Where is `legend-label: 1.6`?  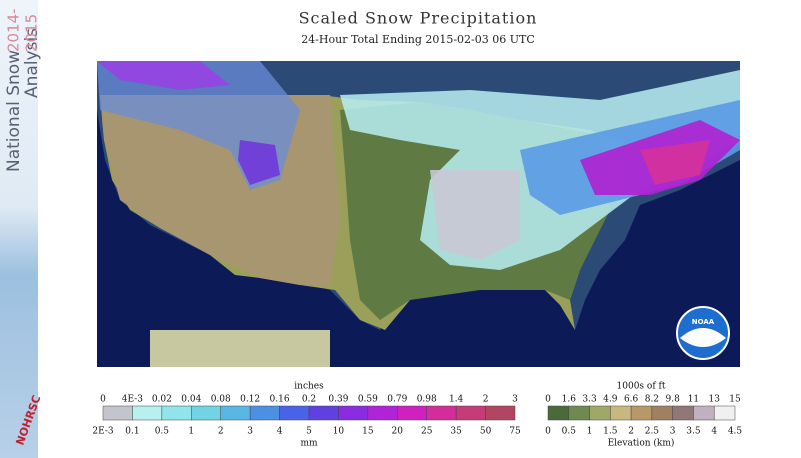
legend-label: 1.6 is located at coordinates (569, 400).